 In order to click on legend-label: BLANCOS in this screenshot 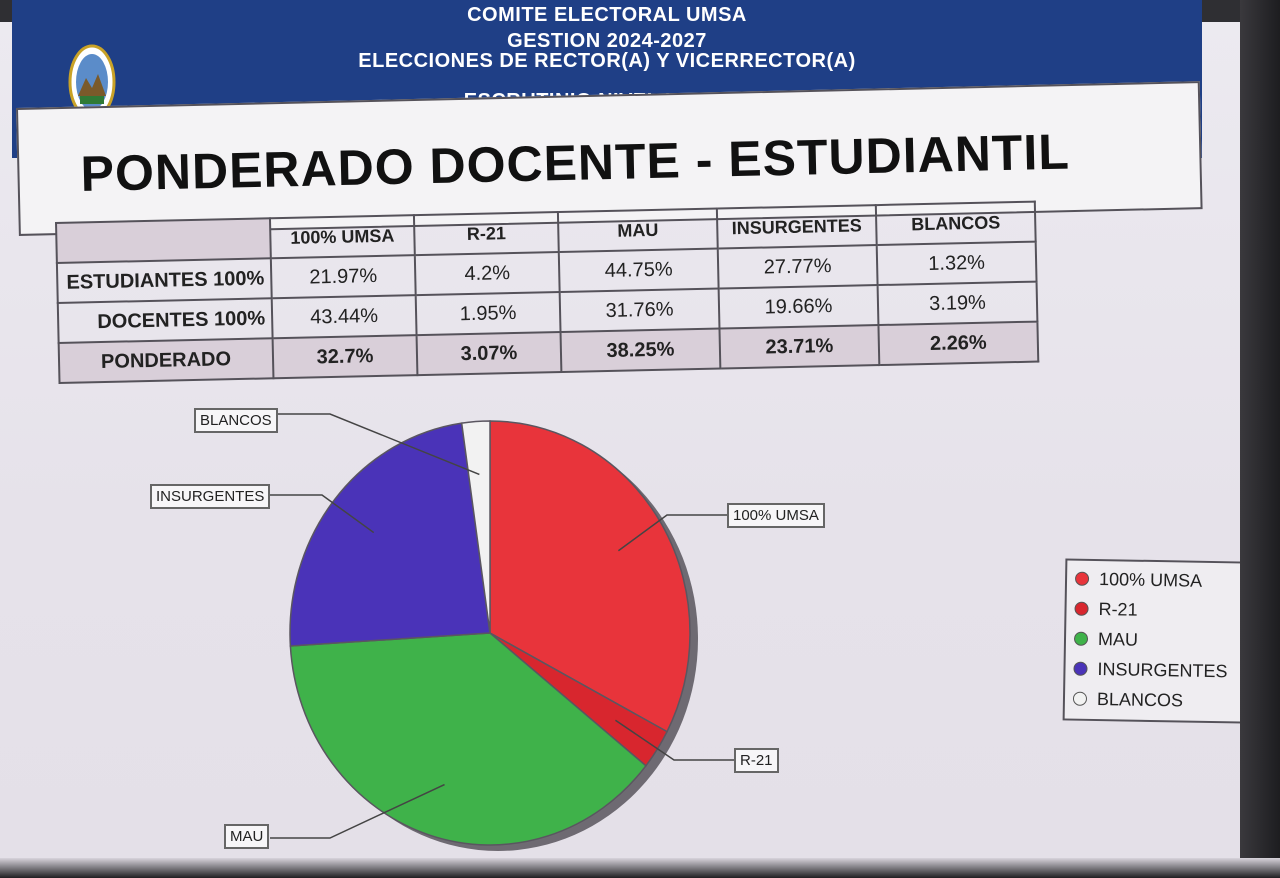, I will do `click(1140, 699)`.